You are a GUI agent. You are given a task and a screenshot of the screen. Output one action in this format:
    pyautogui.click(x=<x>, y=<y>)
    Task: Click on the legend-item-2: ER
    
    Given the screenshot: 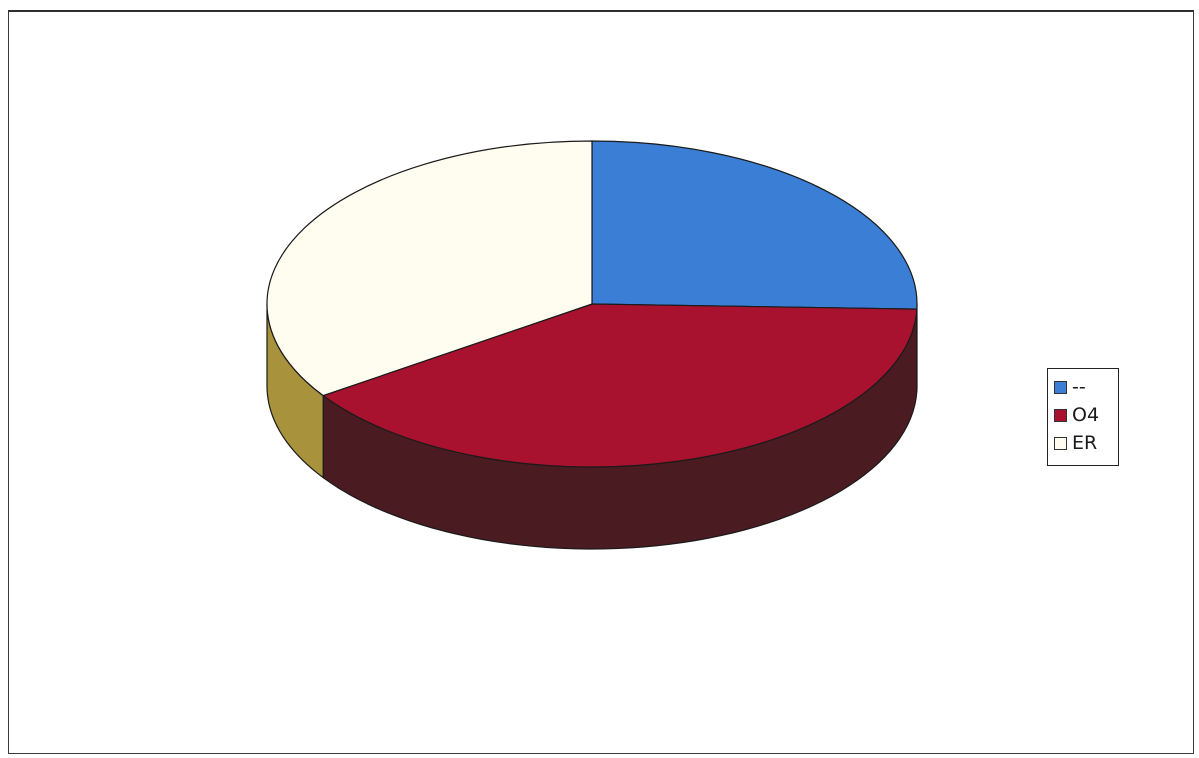 What is the action you would take?
    pyautogui.click(x=1086, y=443)
    